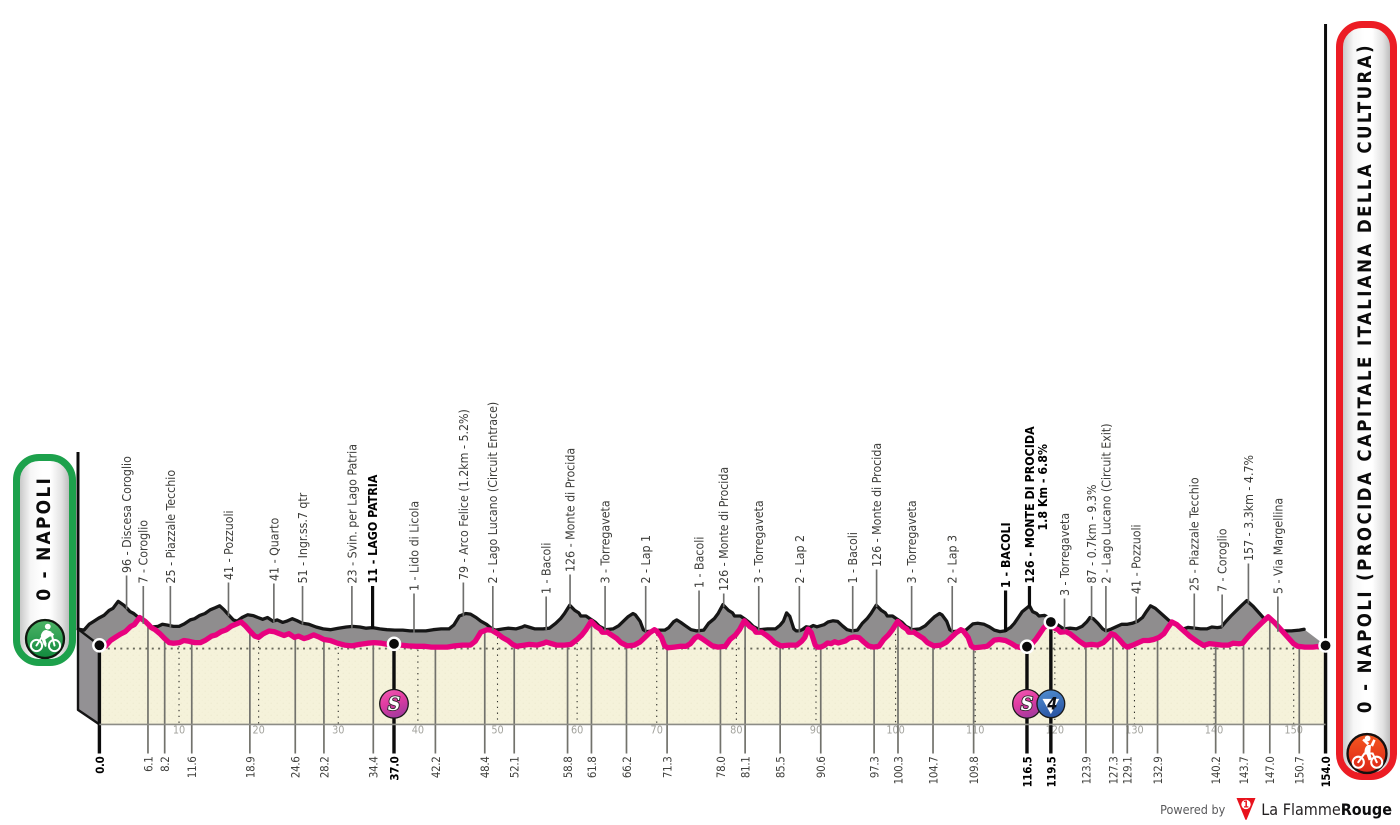  I want to click on distance-label: 34.4, so click(374, 768).